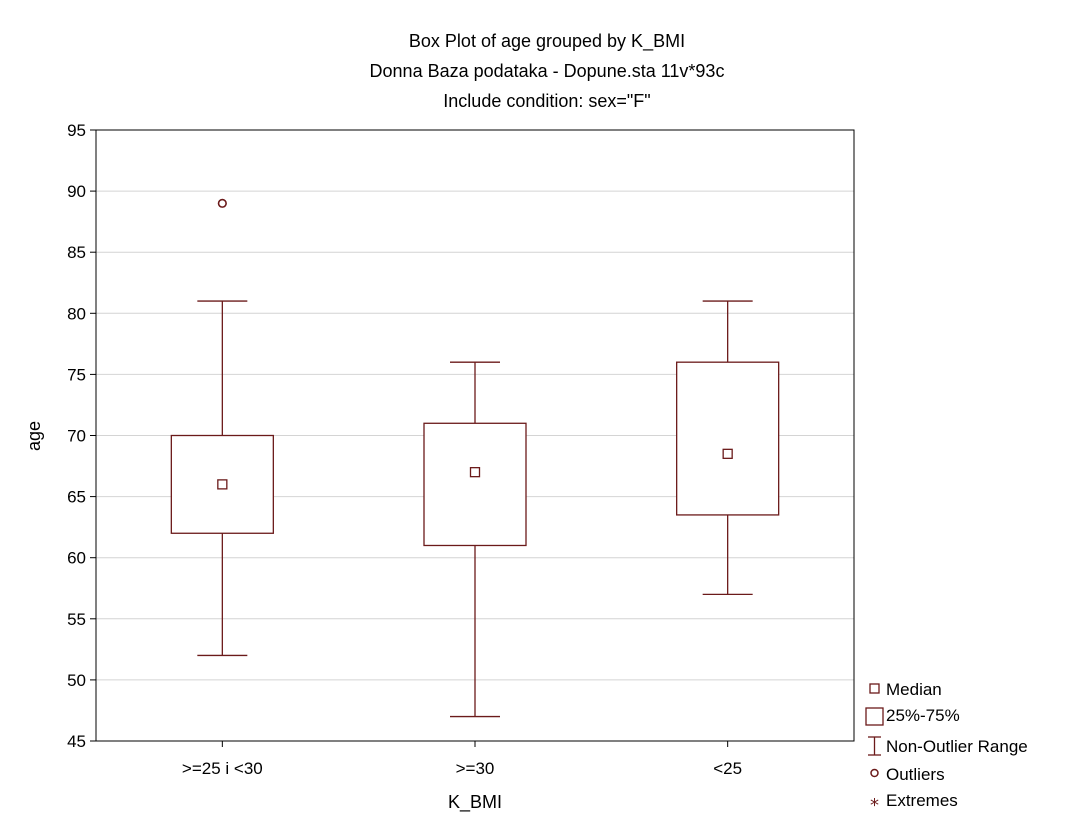  I want to click on y-axis-ticks: 45 50 55 60 65 70 75 80 85 90 95, so click(81, 436).